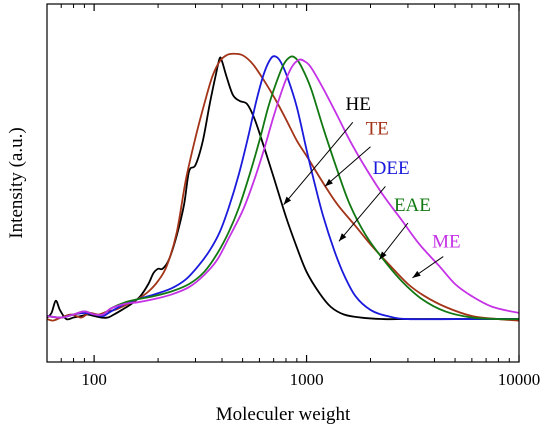 This screenshot has width=550, height=440. What do you see at coordinates (342, 237) in the screenshot?
I see `annotation-arrowhead-dee` at bounding box center [342, 237].